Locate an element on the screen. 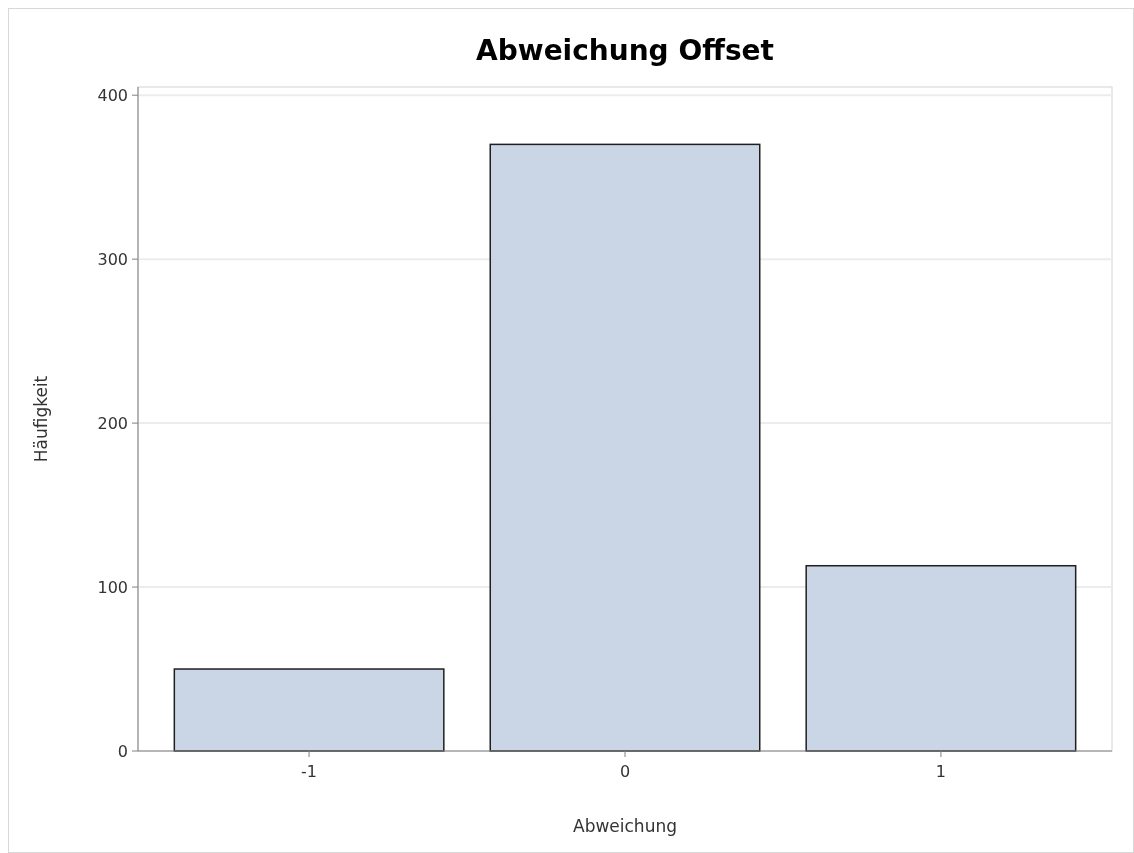  y-tick-label: 100 is located at coordinates (112, 587).